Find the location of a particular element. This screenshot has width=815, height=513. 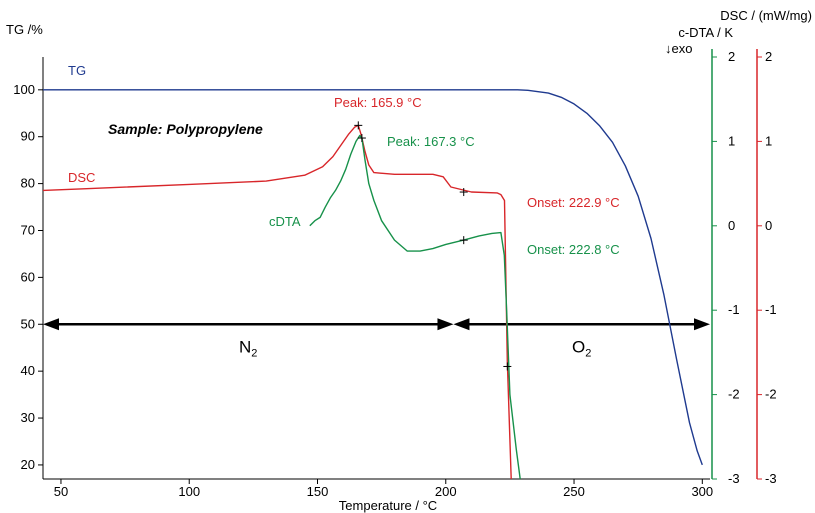

atmosphere-regions: N2 O2 is located at coordinates (376, 338).